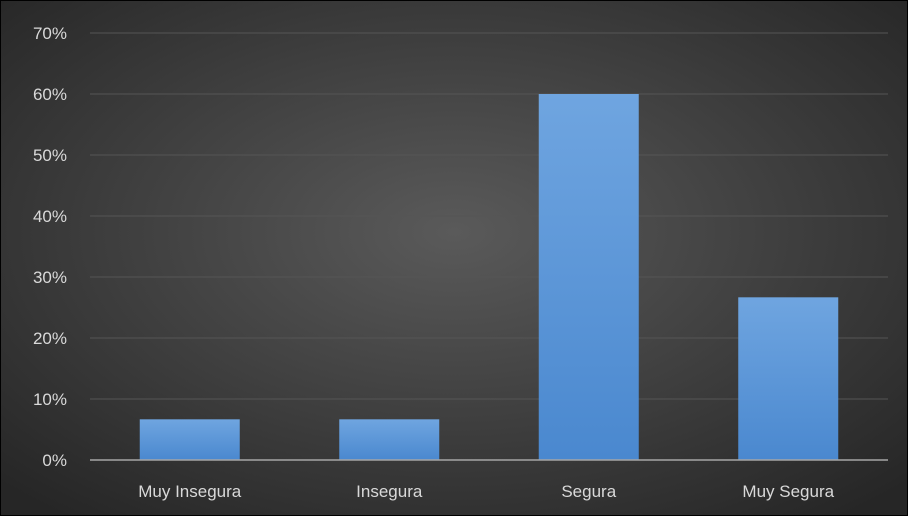 The image size is (908, 516). What do you see at coordinates (50, 247) in the screenshot?
I see `y-axis-ticks: 0% 10% 20% 30% 40% 50% 60% 70%` at bounding box center [50, 247].